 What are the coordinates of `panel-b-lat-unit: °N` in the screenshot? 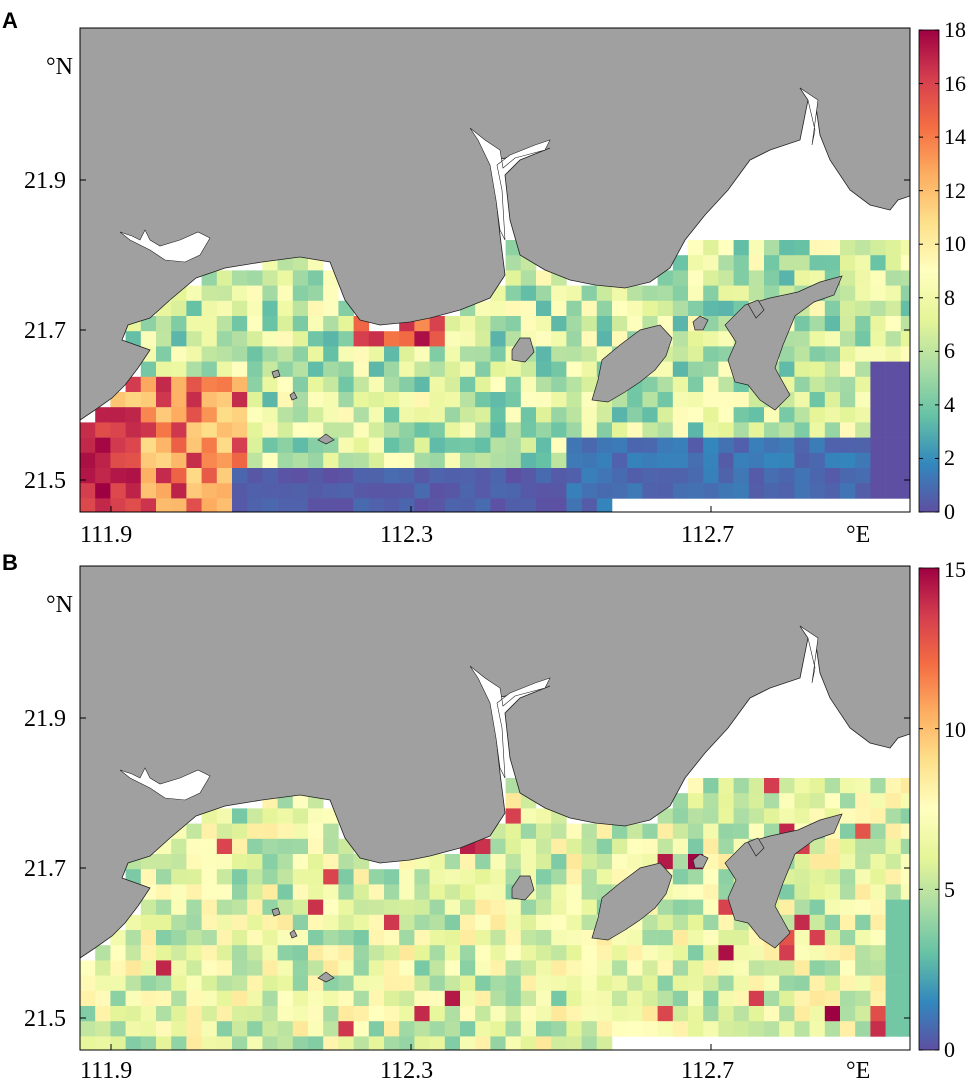 It's located at (59, 605).